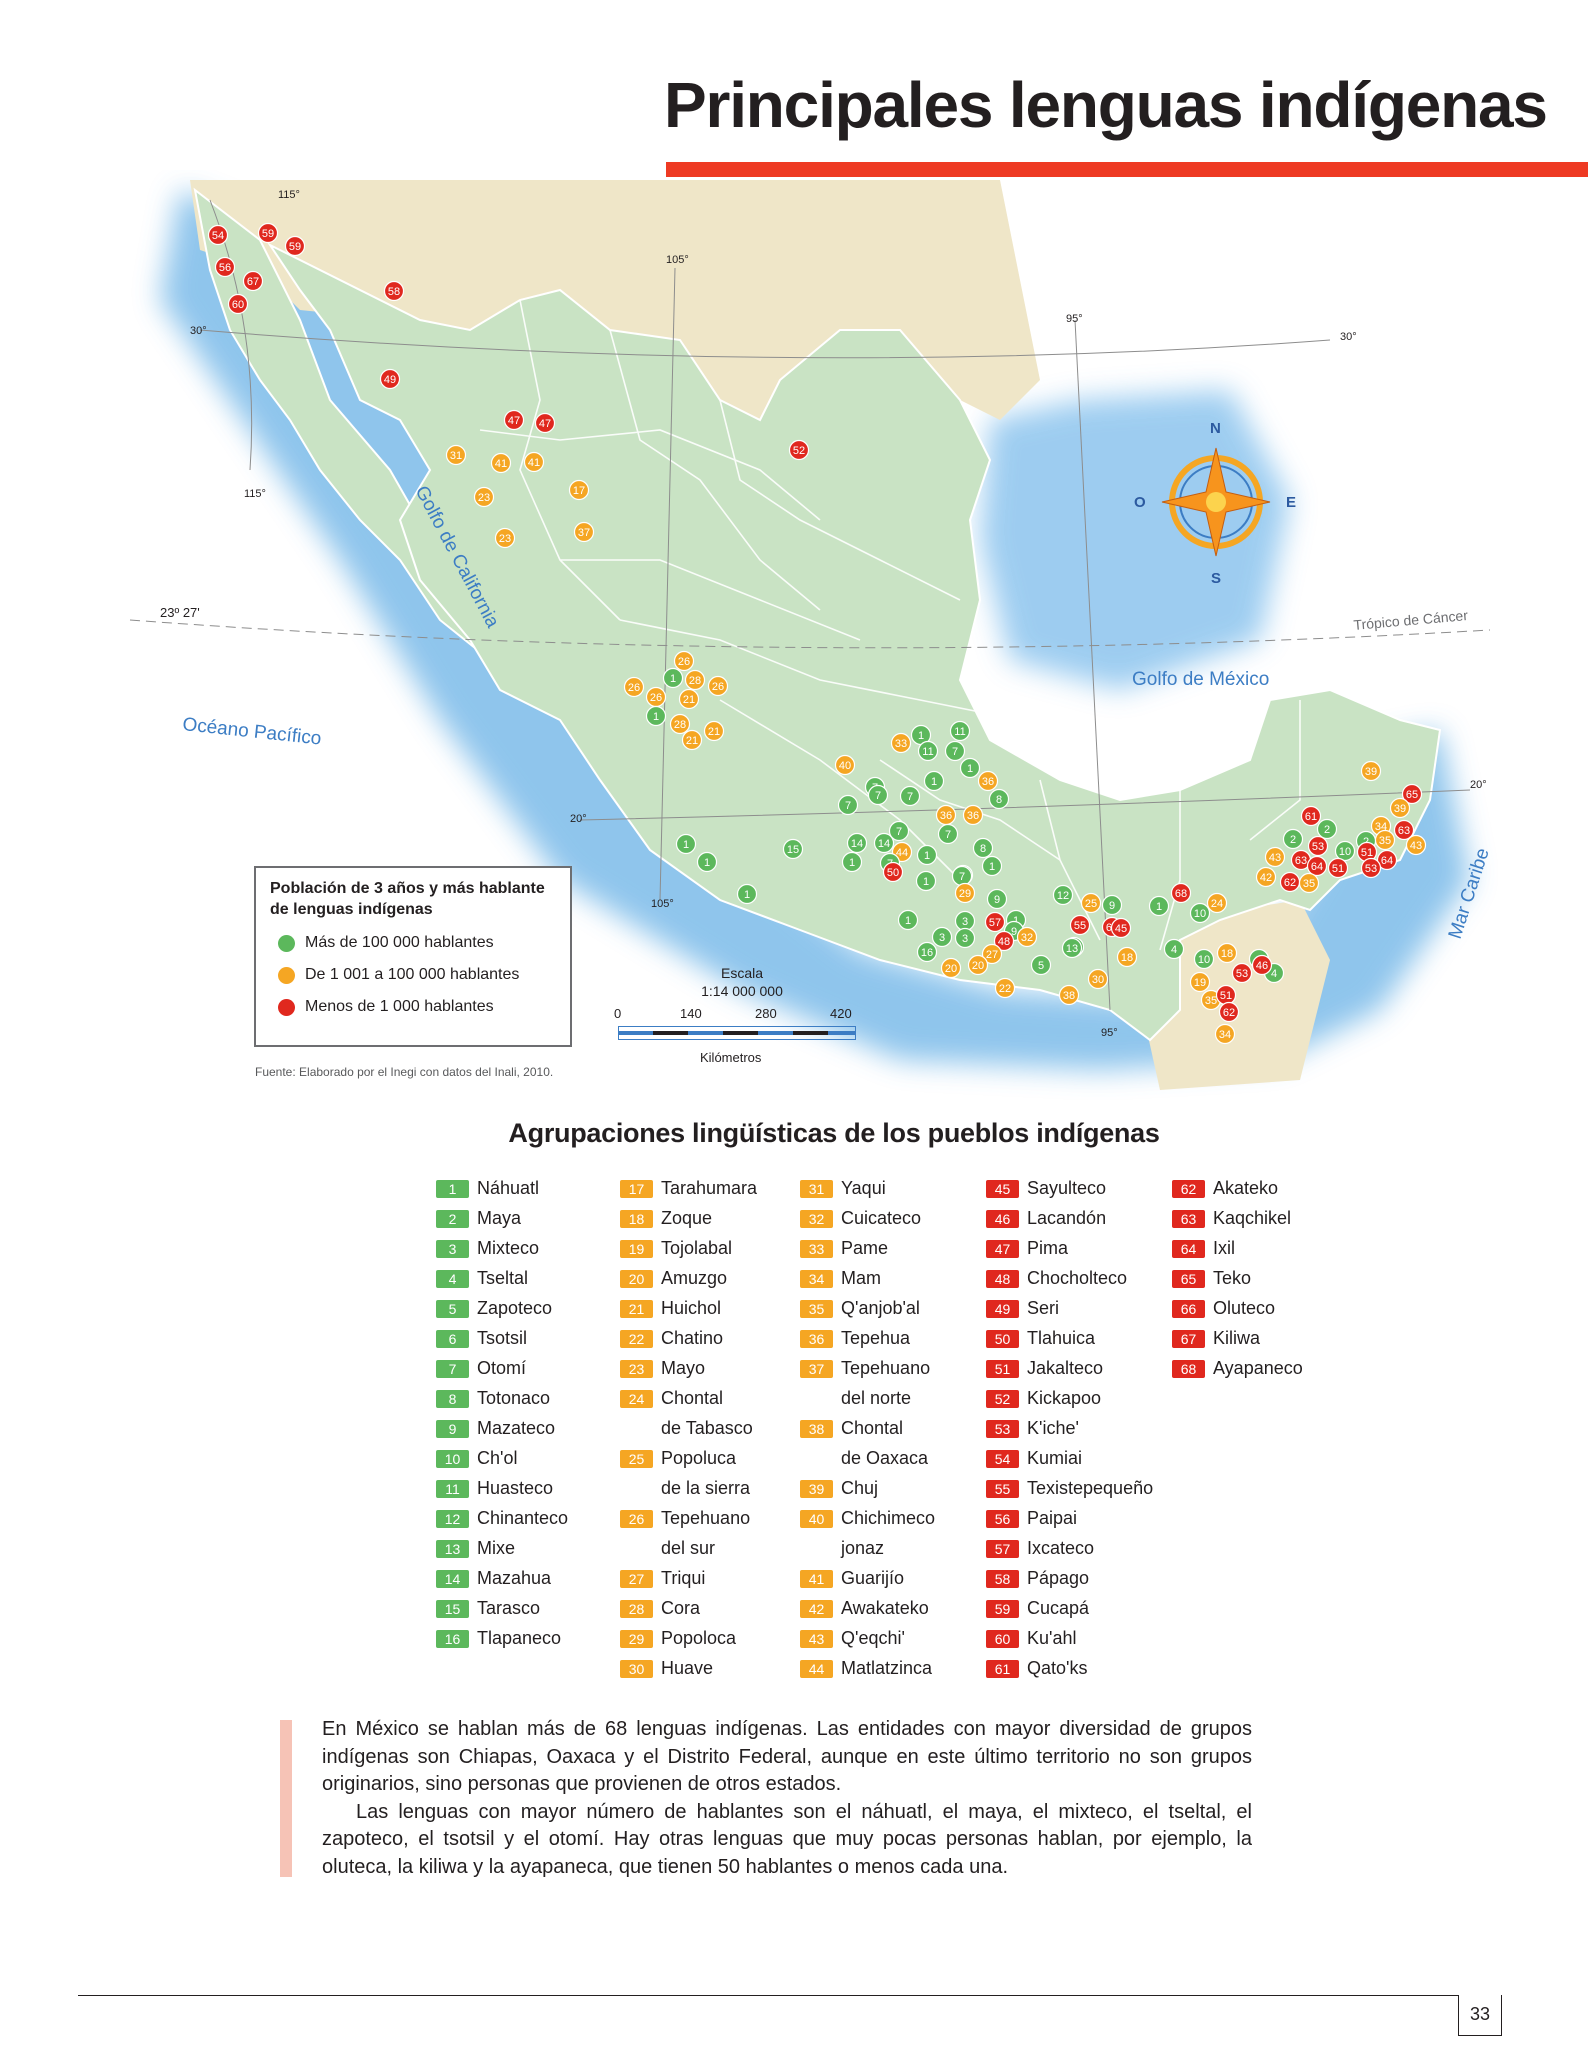 The width and height of the screenshot is (1588, 2060). Describe the element at coordinates (1480, 2015) in the screenshot. I see `page-number: 33` at that location.